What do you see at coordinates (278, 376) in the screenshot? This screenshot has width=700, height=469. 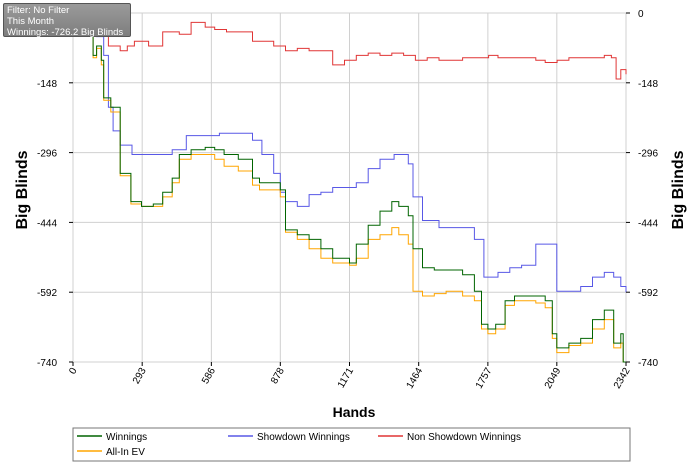 I see `x-tick-label: 878` at bounding box center [278, 376].